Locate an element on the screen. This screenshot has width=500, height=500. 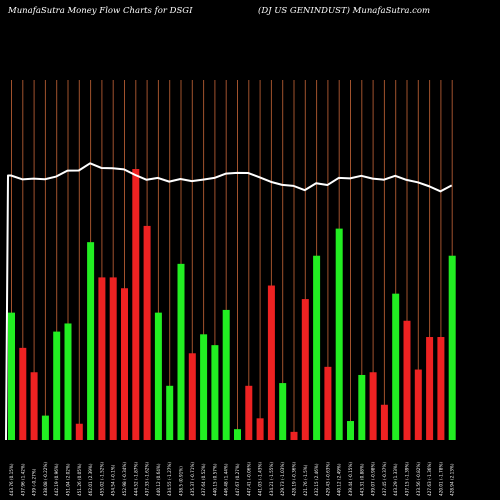
site-title: (DJ US GENINDUST) MunafaSutra.com is located at coordinates (344, 11).